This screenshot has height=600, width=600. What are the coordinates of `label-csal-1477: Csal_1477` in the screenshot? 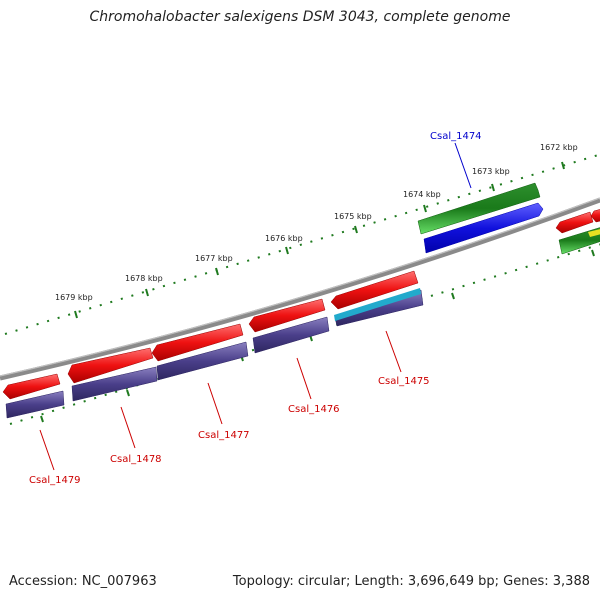 It's located at (224, 435).